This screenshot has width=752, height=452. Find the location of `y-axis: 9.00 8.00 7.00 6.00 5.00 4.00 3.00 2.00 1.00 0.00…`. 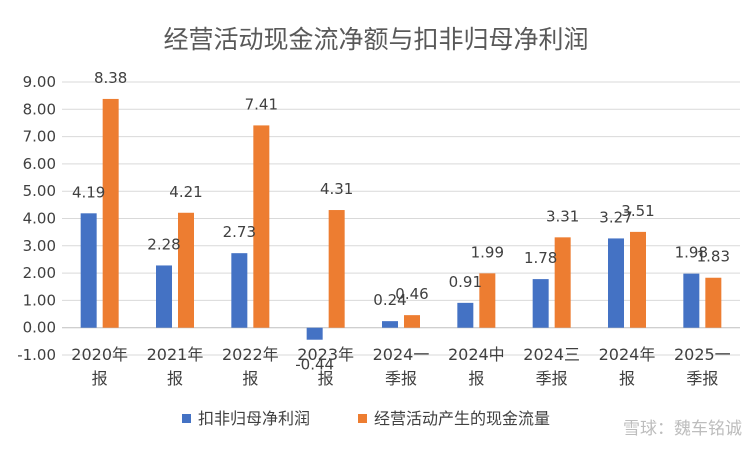

y-axis: 9.00 8.00 7.00 6.00 5.00 4.00 3.00 2.00 1.00 0.00… is located at coordinates (36, 218).